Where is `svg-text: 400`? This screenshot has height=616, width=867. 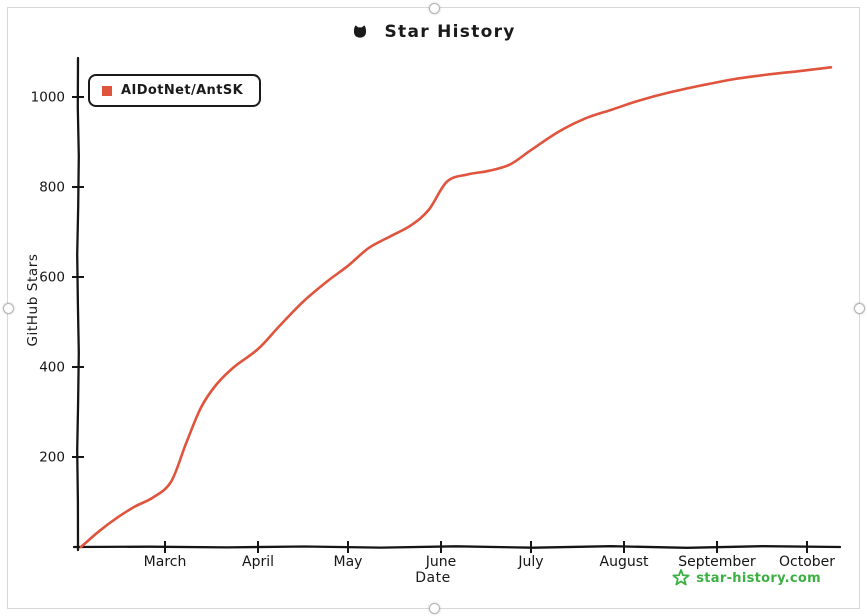 svg-text: 400 is located at coordinates (52, 368).